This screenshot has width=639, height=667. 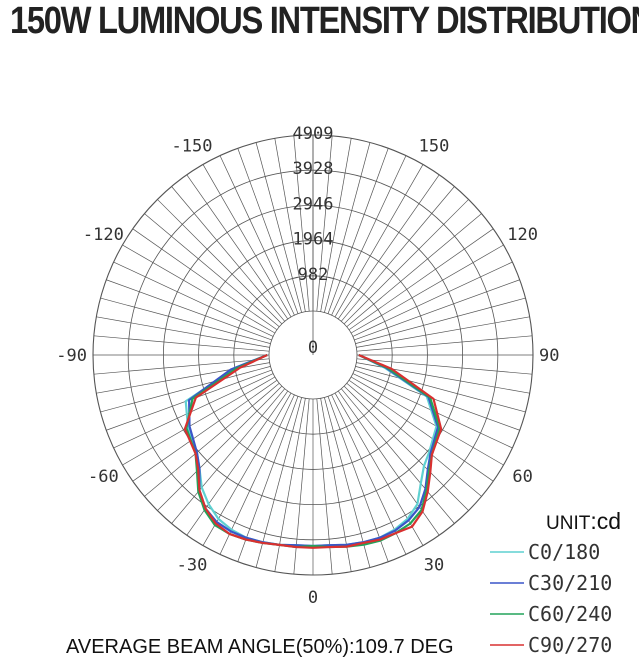 What do you see at coordinates (568, 523) in the screenshot?
I see `unit-text: UNIT` at bounding box center [568, 523].